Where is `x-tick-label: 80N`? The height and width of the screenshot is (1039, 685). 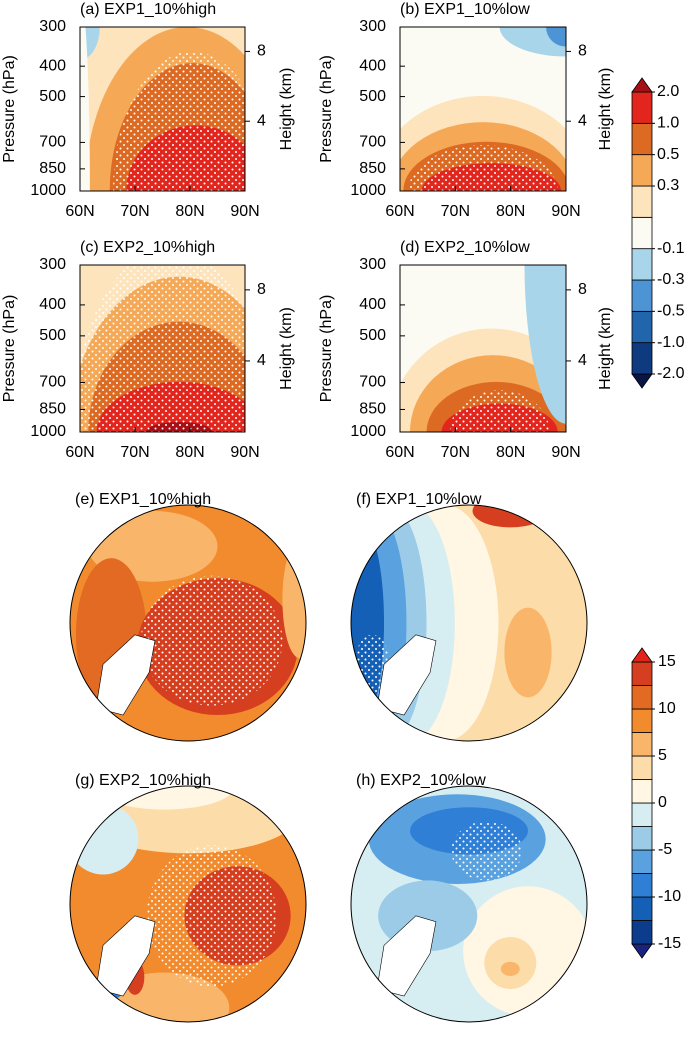
x-tick-label: 80N is located at coordinates (510, 452).